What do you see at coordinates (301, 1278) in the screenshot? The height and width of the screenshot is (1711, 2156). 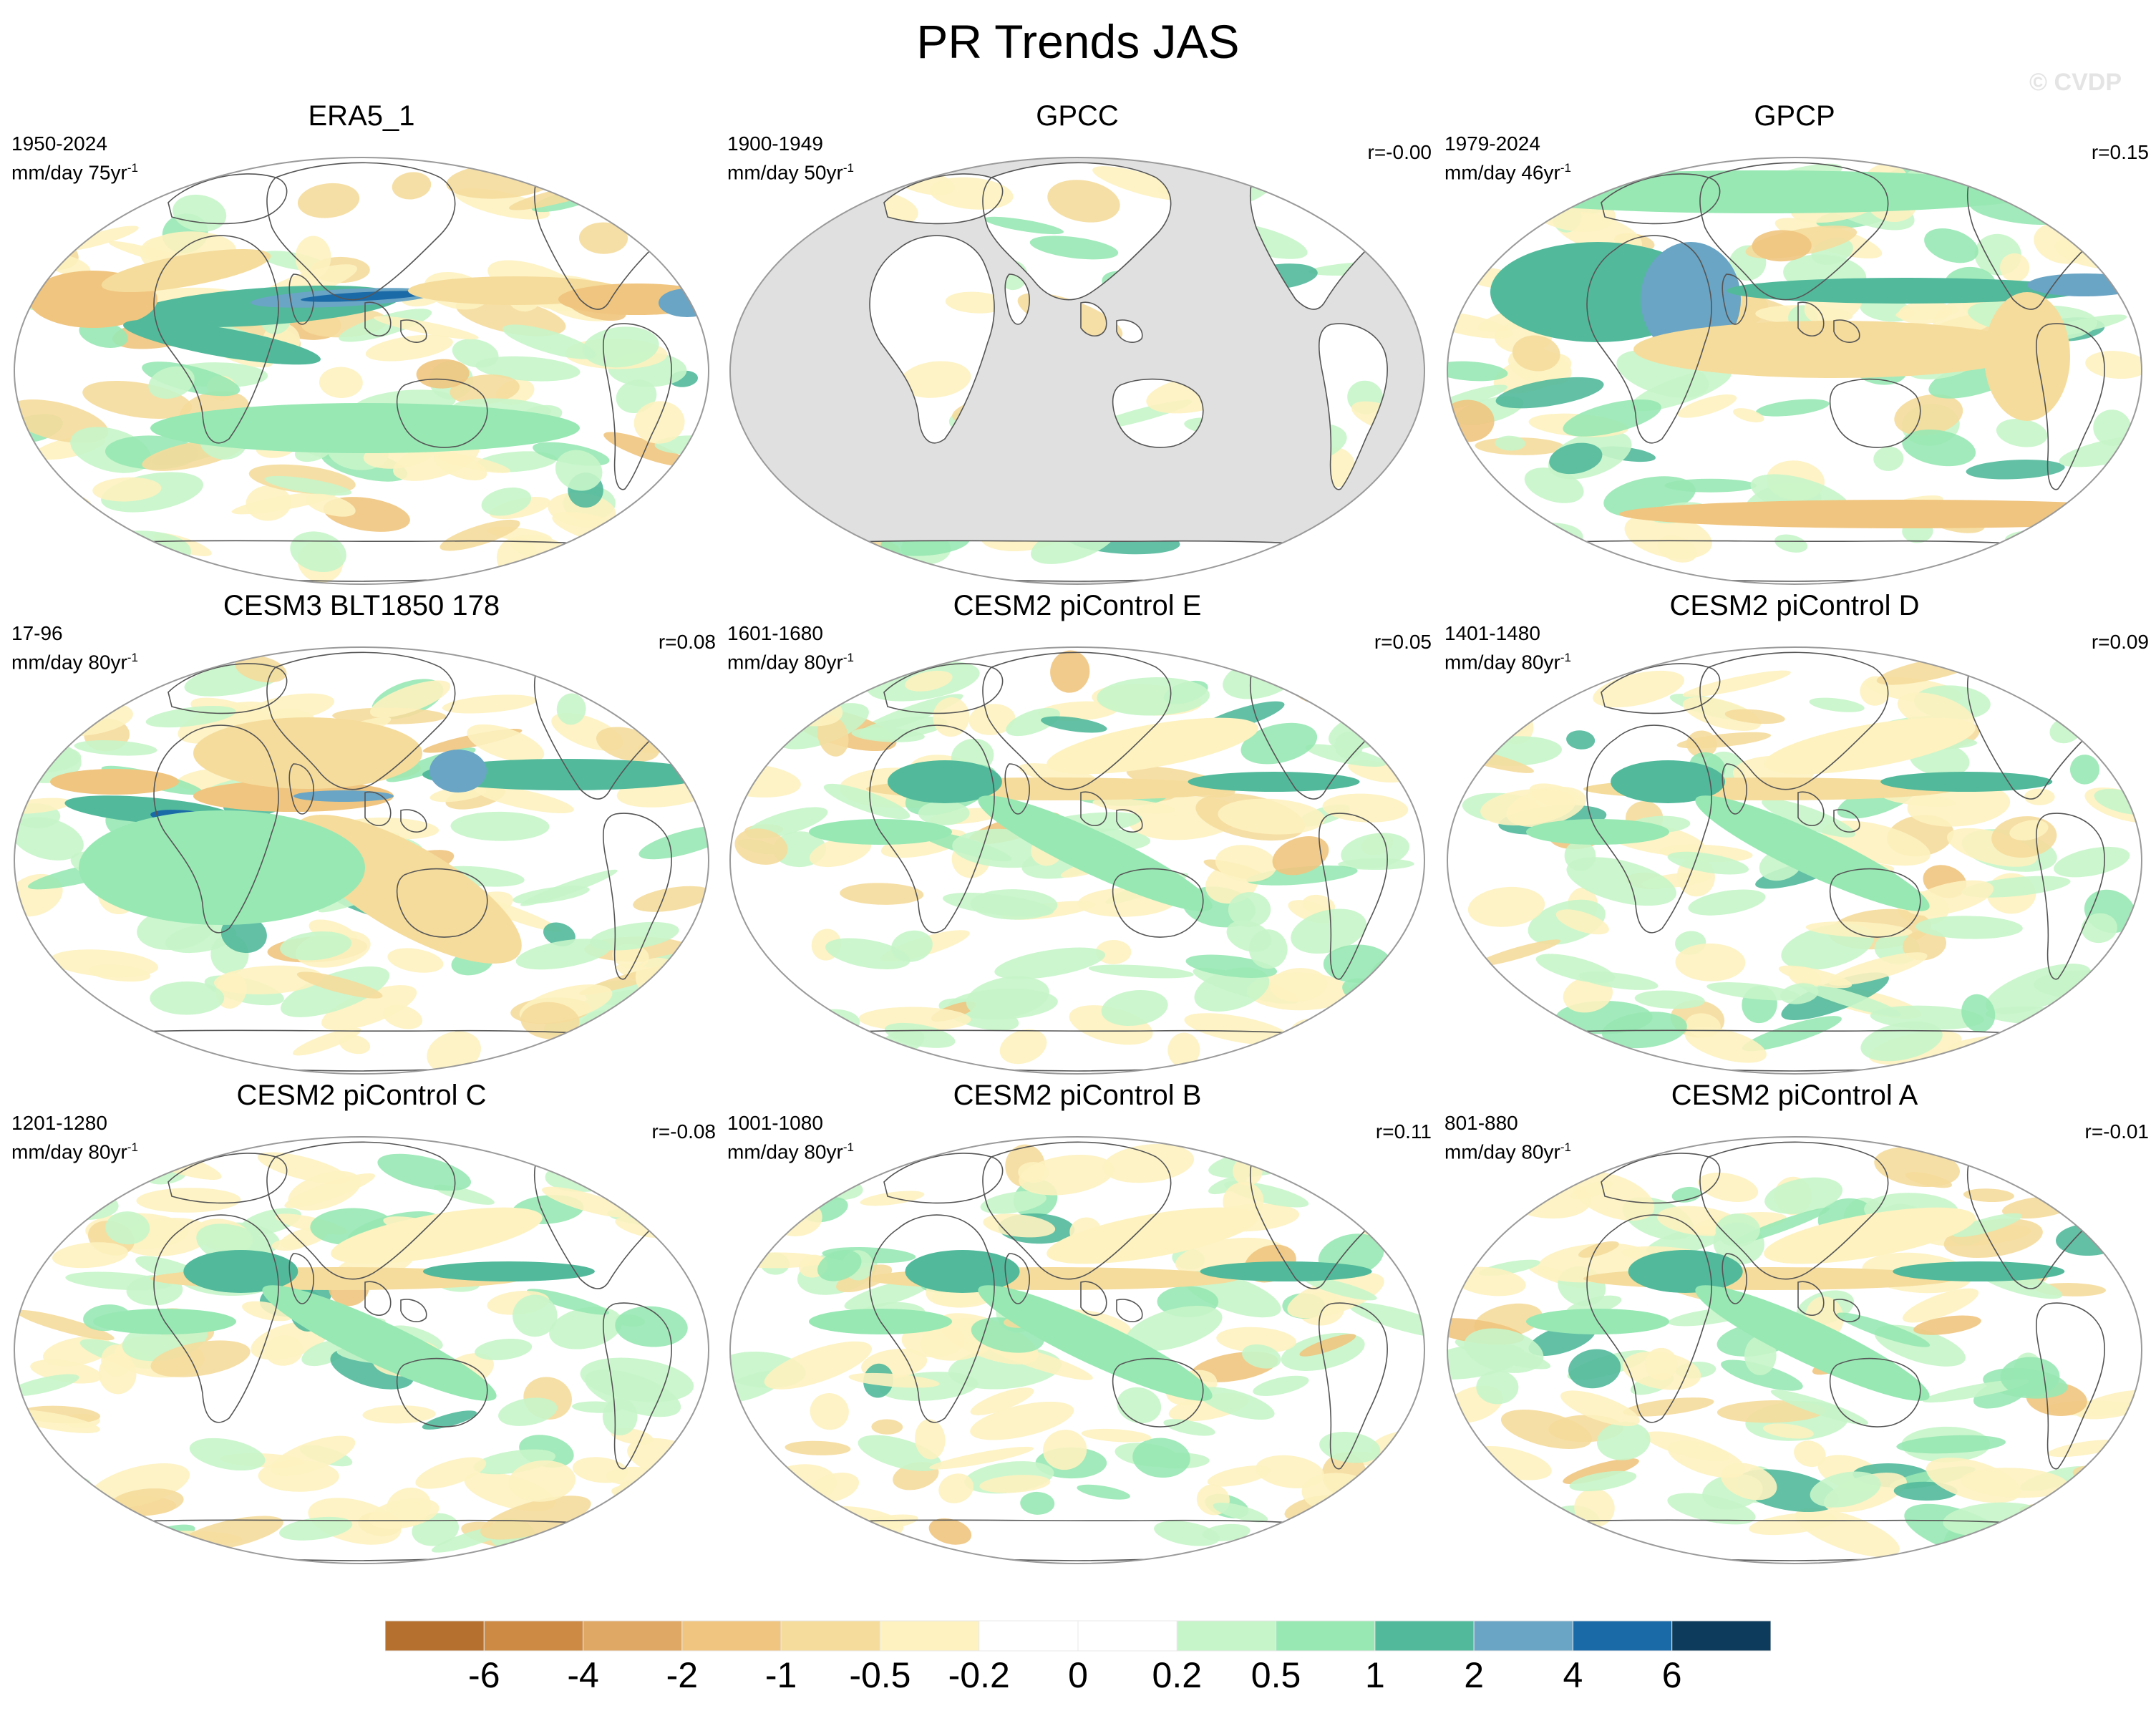 I see `coastline-india` at bounding box center [301, 1278].